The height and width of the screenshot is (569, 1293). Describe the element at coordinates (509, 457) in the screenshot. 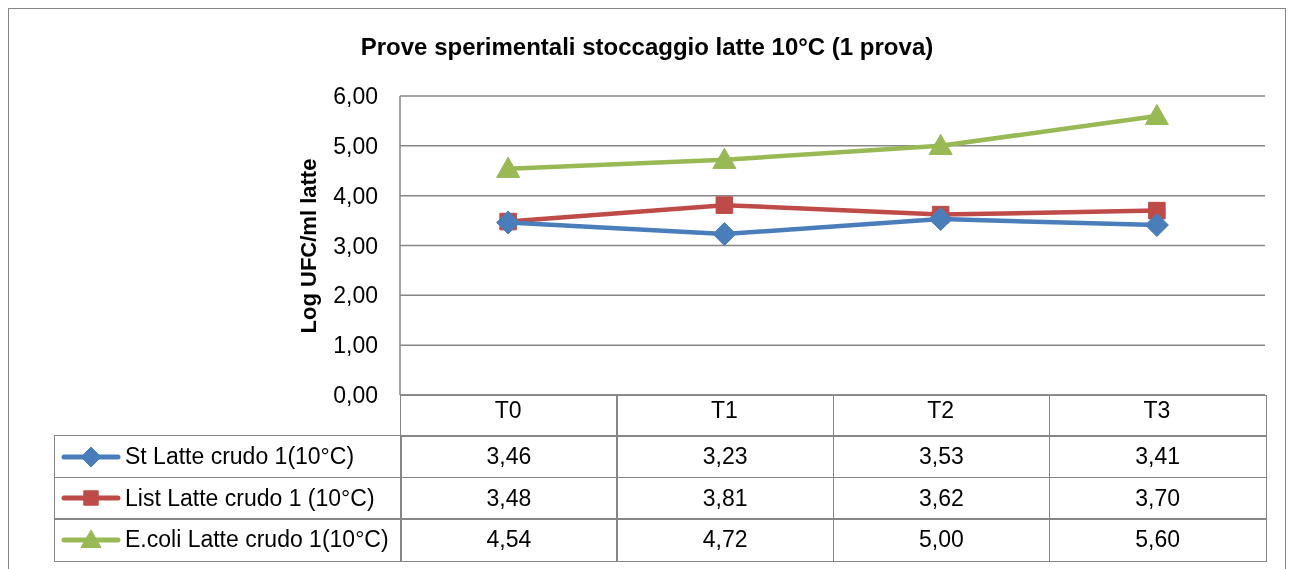

I see `data-label: 3,46` at that location.